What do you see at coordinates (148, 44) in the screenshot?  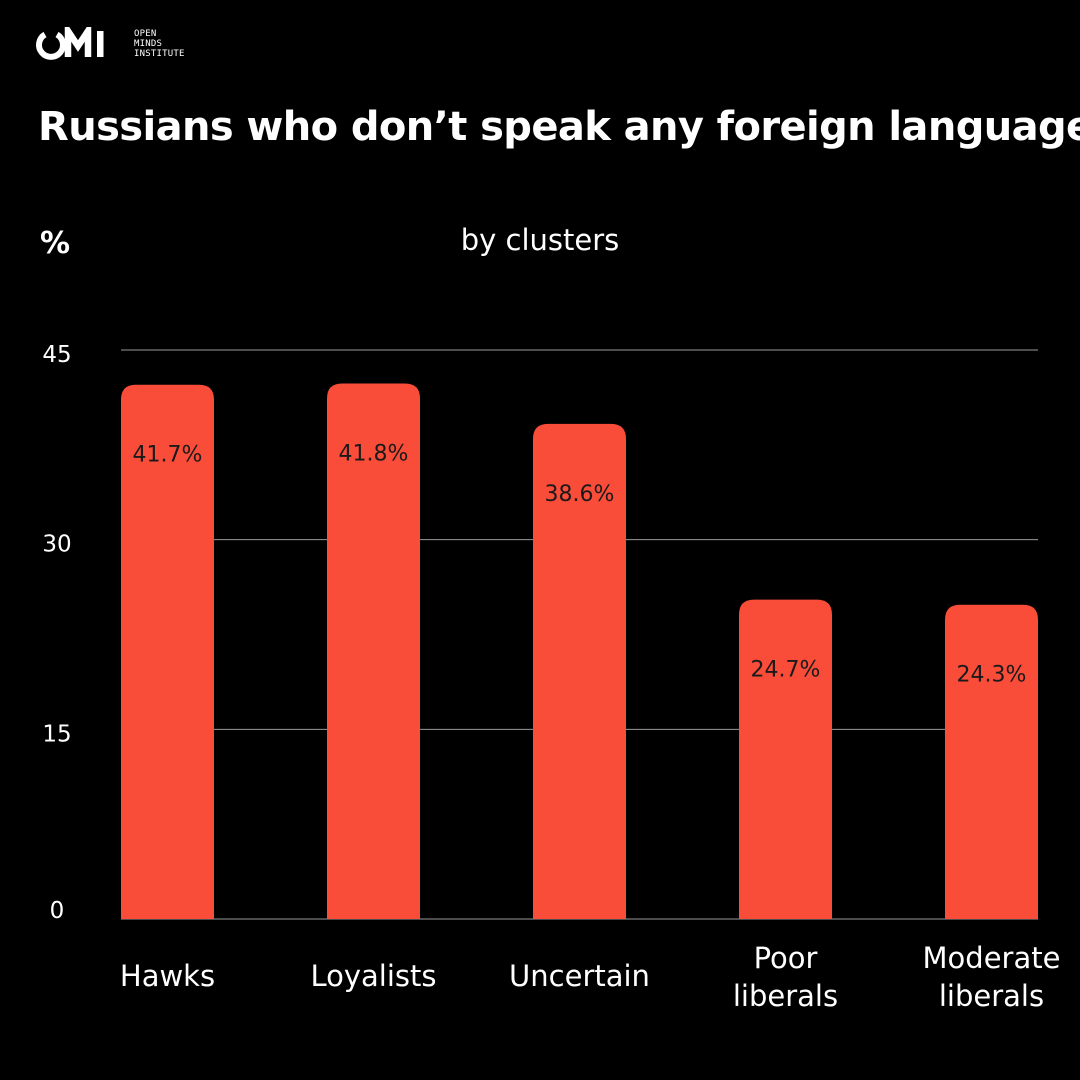 I see `logo-line-minds: MINDS` at bounding box center [148, 44].